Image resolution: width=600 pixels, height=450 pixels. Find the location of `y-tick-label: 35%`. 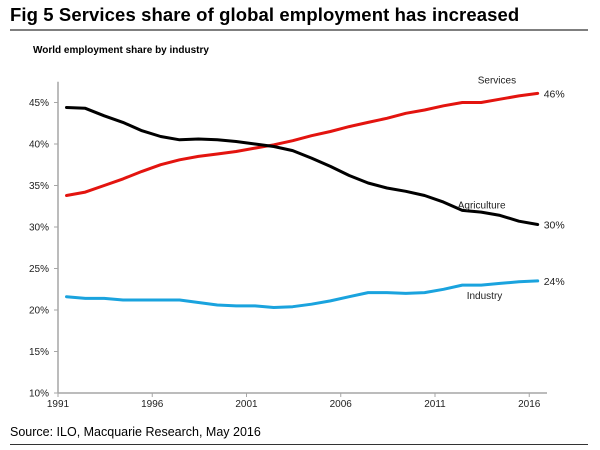

y-tick-label: 35% is located at coordinates (39, 186).